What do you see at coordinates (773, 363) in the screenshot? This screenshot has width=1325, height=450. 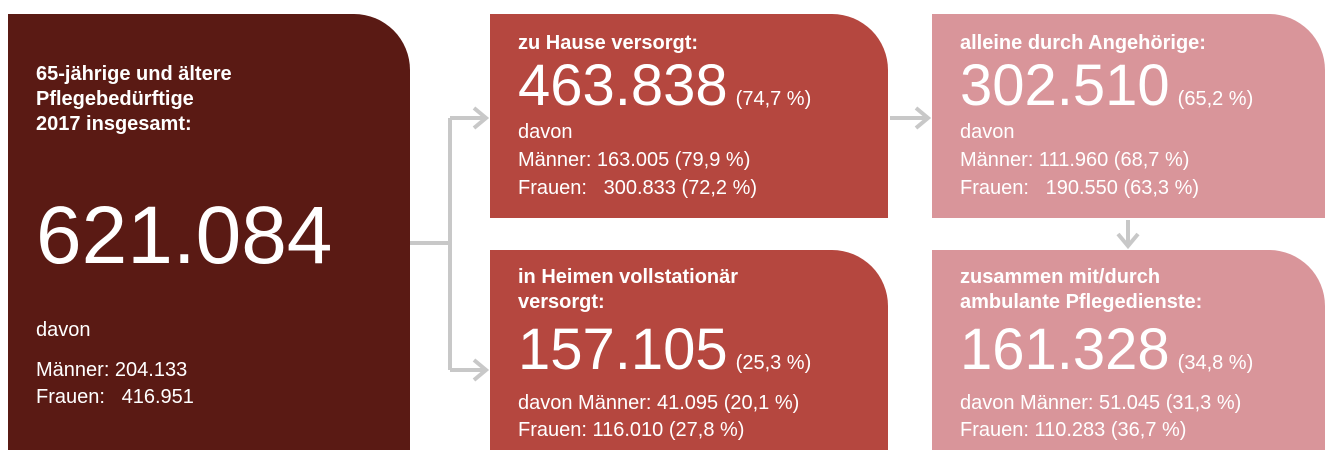 I see `percent: (25,3 %)` at bounding box center [773, 363].